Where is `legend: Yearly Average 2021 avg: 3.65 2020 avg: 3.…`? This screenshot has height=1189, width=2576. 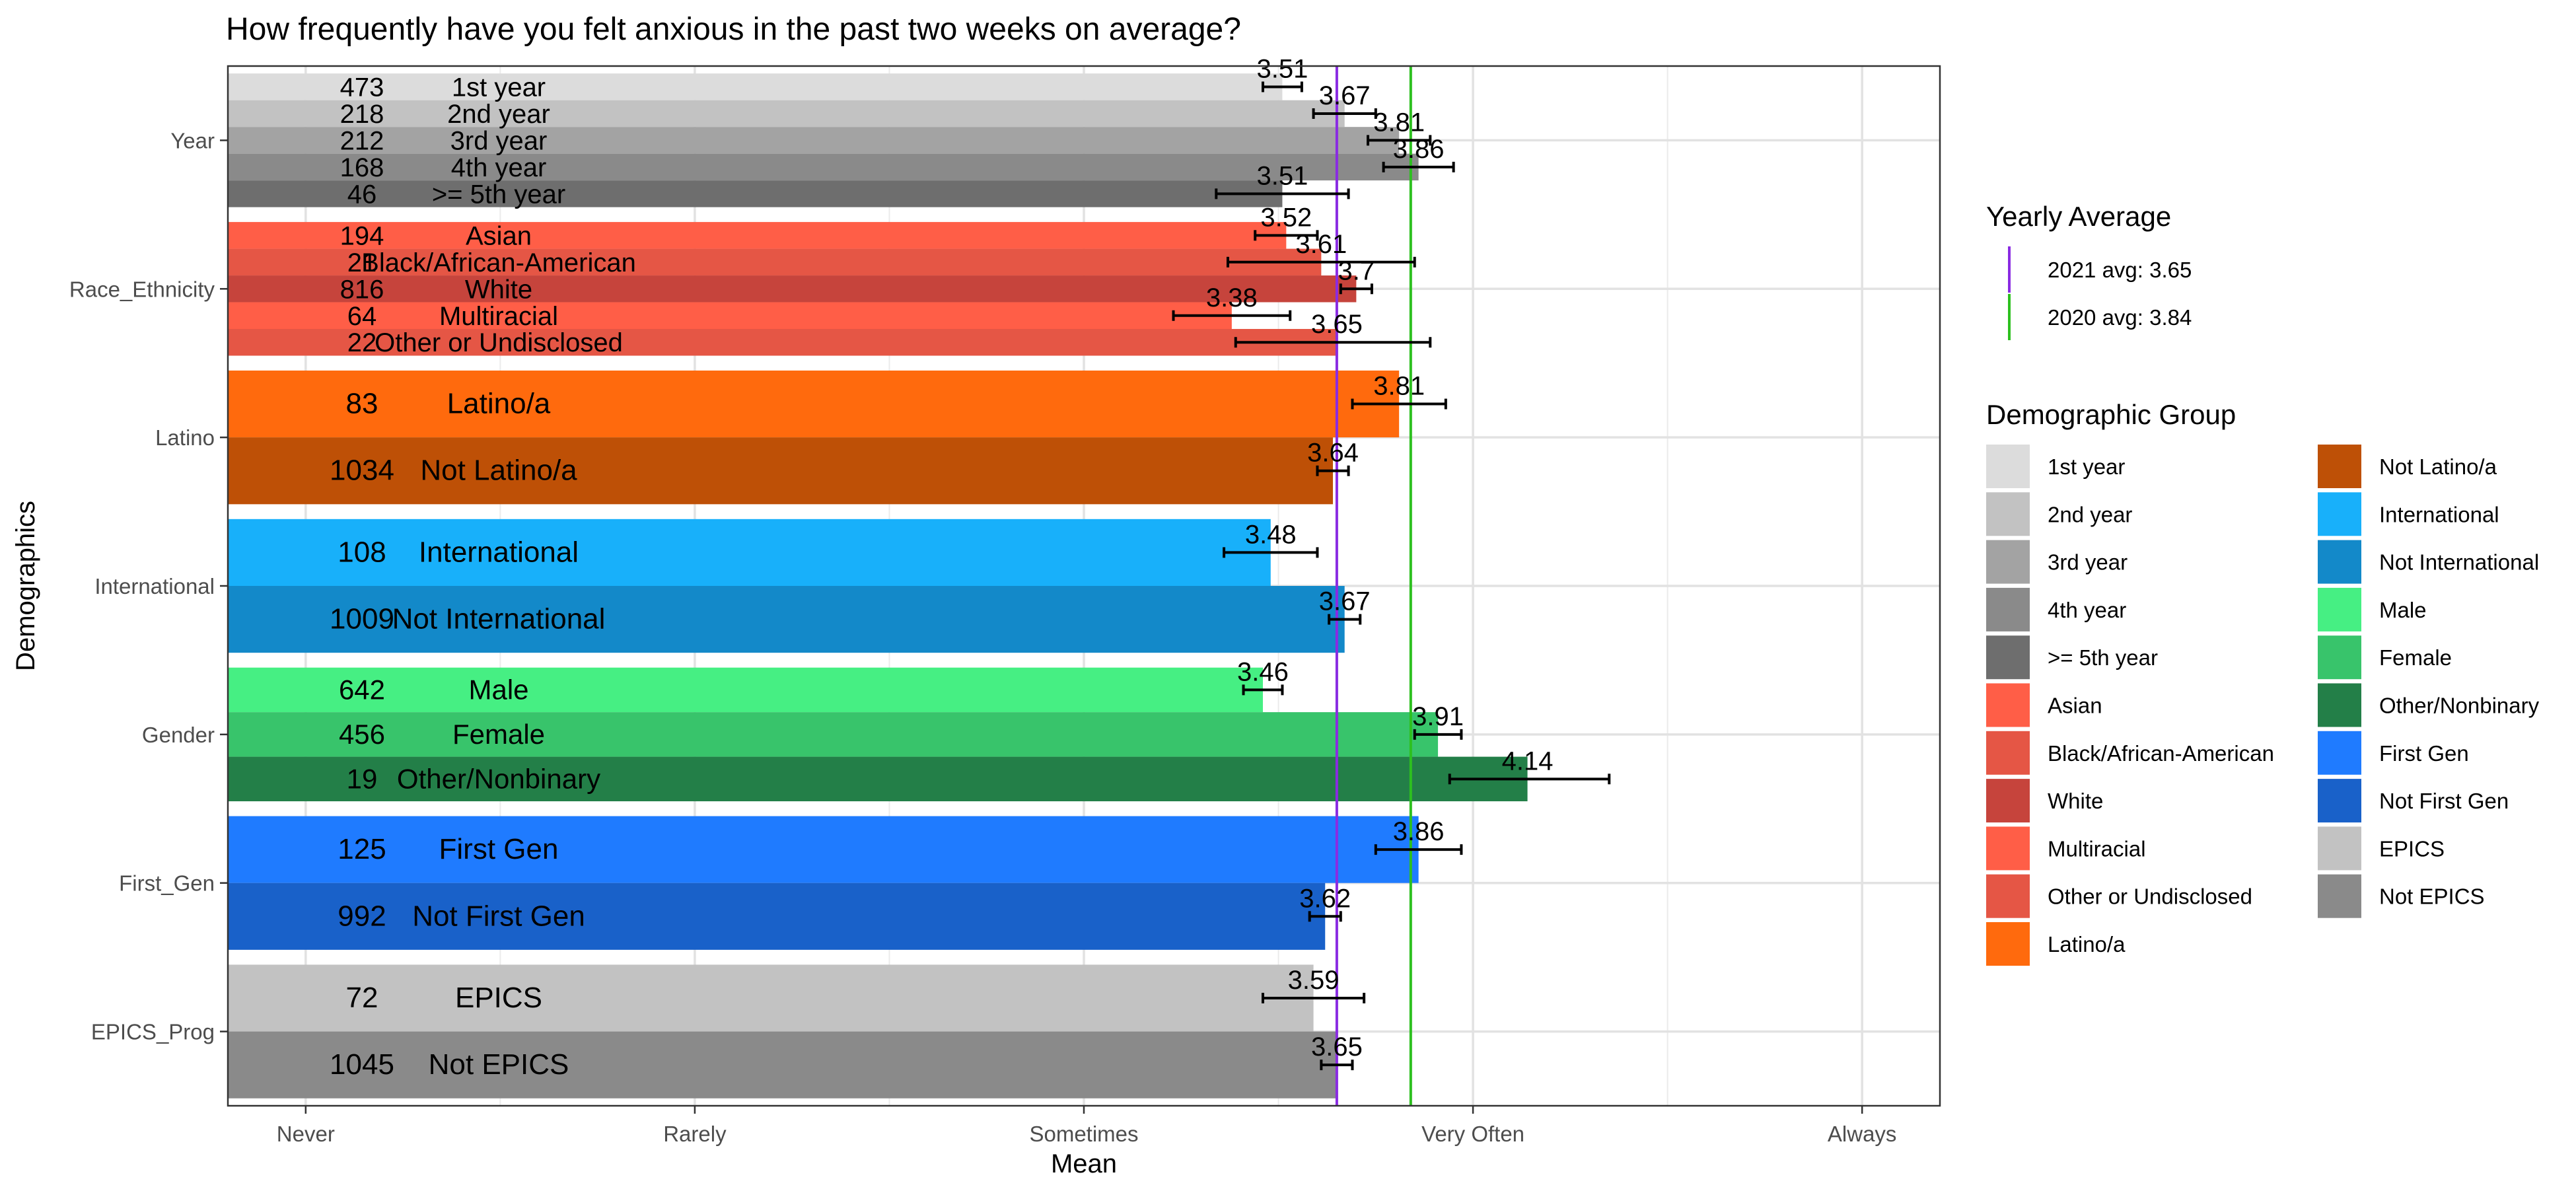
legend: Yearly Average 2021 avg: 3.65 2020 avg: 3.… is located at coordinates (2263, 583).